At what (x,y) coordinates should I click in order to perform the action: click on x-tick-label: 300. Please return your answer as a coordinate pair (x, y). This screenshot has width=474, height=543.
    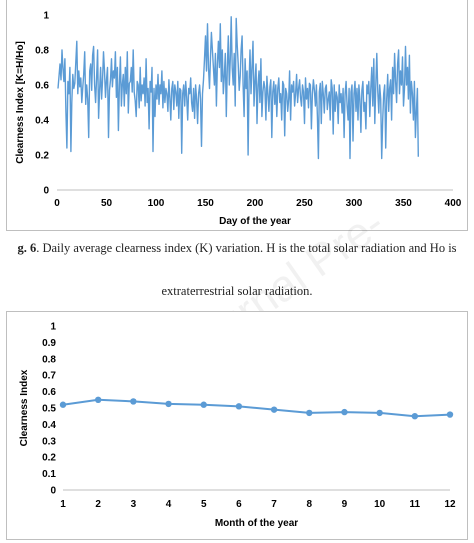
    Looking at the image, I should click on (354, 203).